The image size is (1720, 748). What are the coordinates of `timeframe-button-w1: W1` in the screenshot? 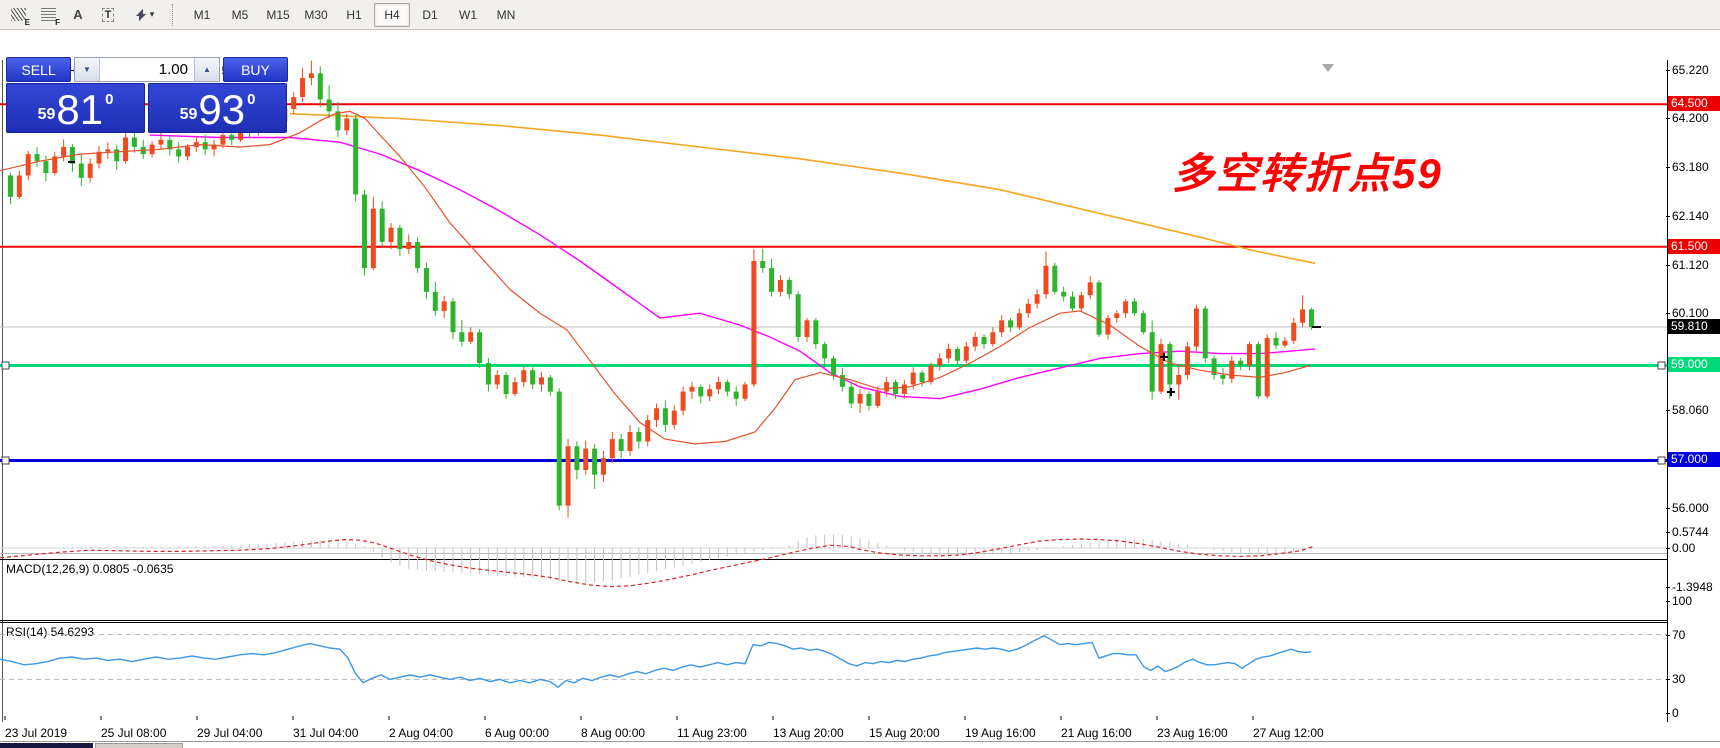 It's located at (468, 14).